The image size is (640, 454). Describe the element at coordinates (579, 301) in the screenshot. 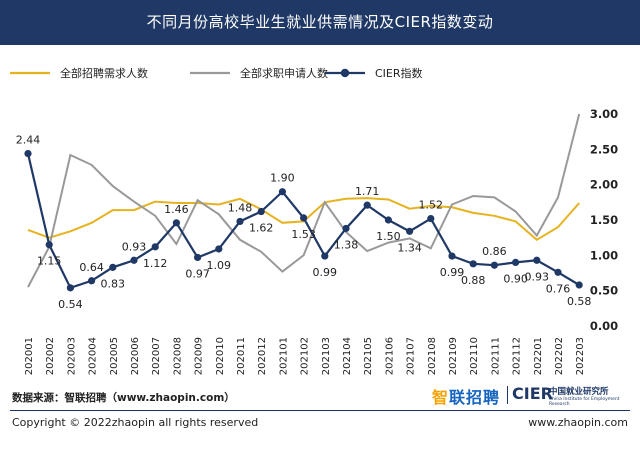

I see `cier-data-label: 0.58` at that location.